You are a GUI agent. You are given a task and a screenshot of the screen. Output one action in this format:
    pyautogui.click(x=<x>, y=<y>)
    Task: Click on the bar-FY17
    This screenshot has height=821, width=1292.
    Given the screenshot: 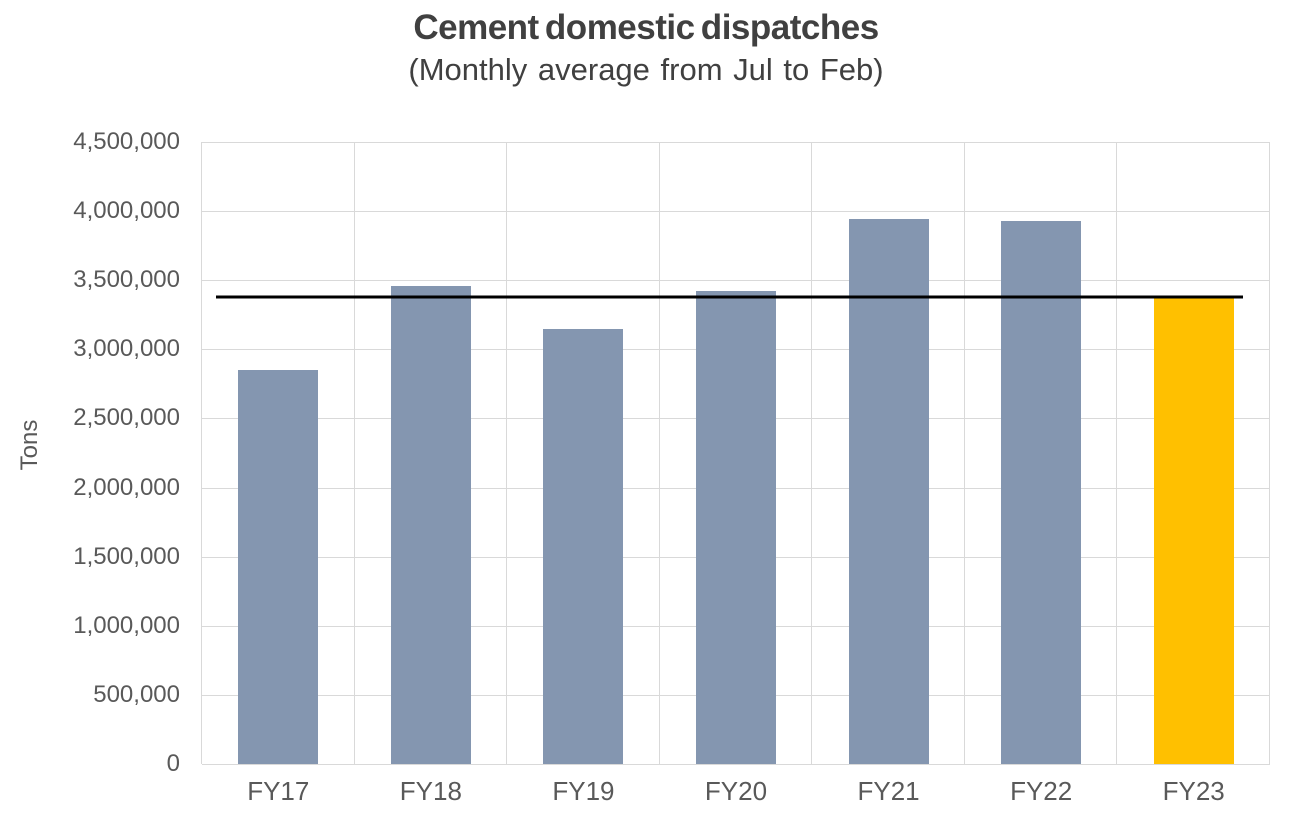 What is the action you would take?
    pyautogui.click(x=278, y=567)
    